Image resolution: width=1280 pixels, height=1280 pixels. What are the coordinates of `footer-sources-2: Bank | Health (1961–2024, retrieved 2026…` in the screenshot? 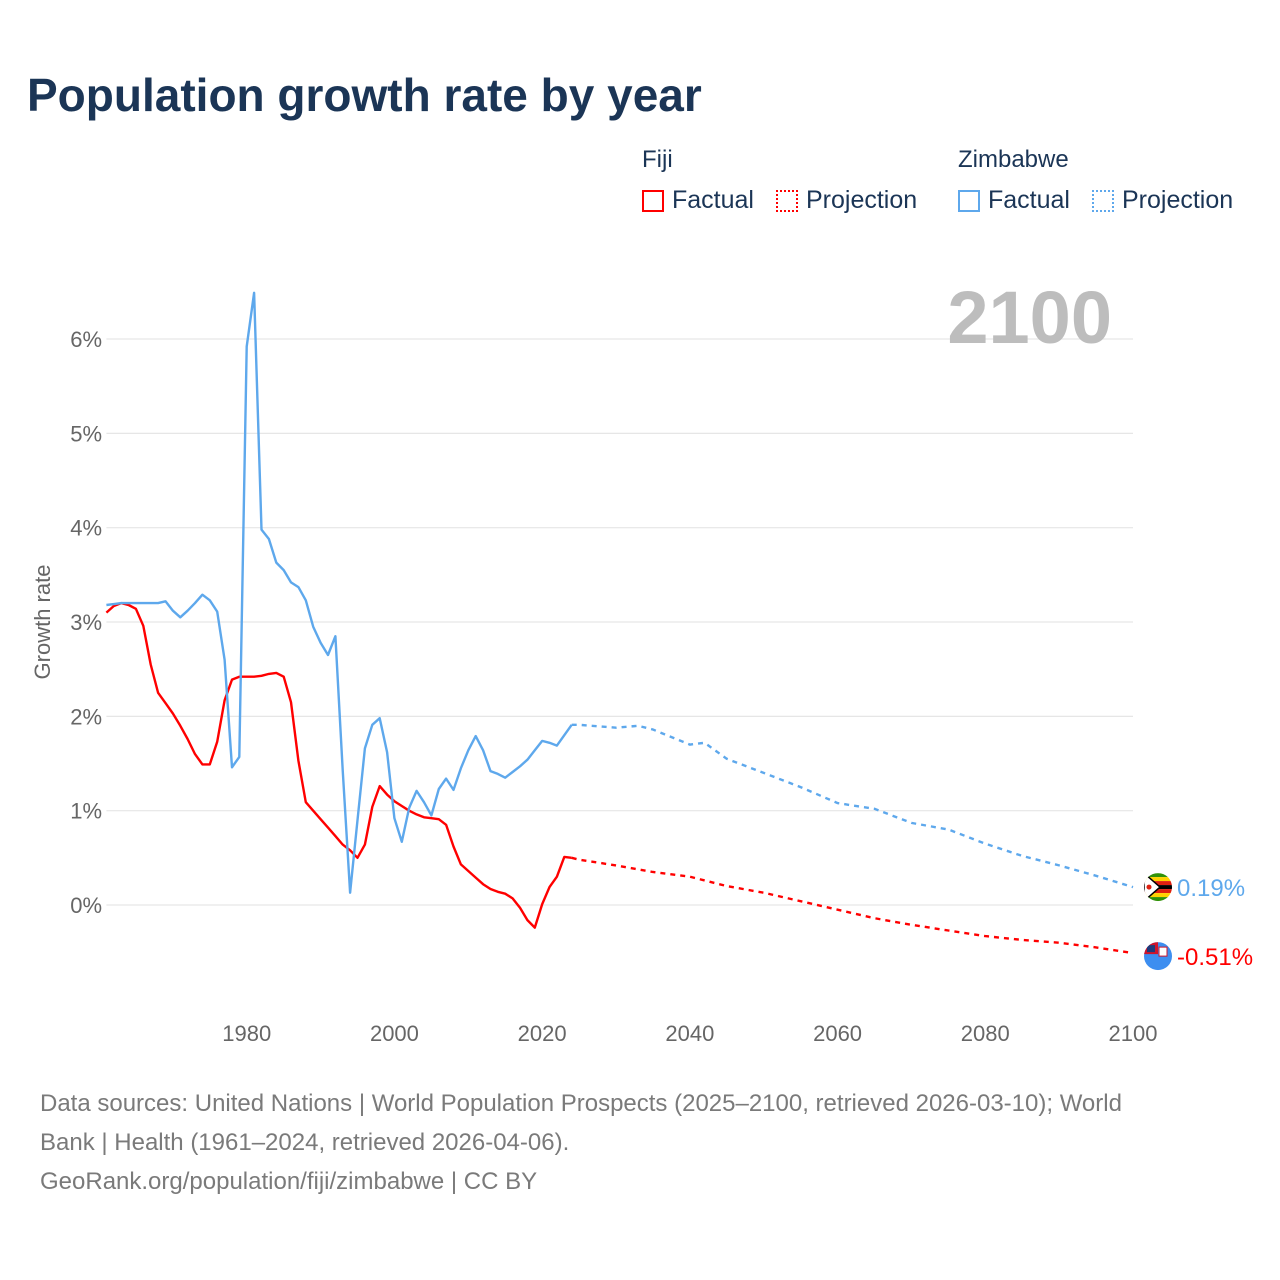 It's located at (305, 1142).